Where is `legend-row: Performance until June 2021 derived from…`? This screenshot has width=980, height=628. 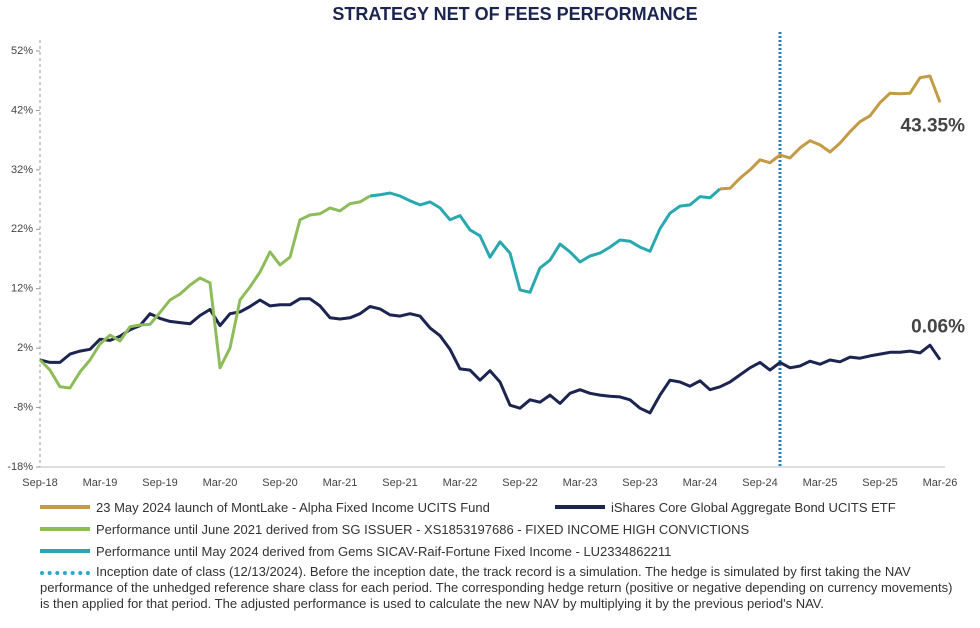 legend-row: Performance until June 2021 derived from… is located at coordinates (502, 529).